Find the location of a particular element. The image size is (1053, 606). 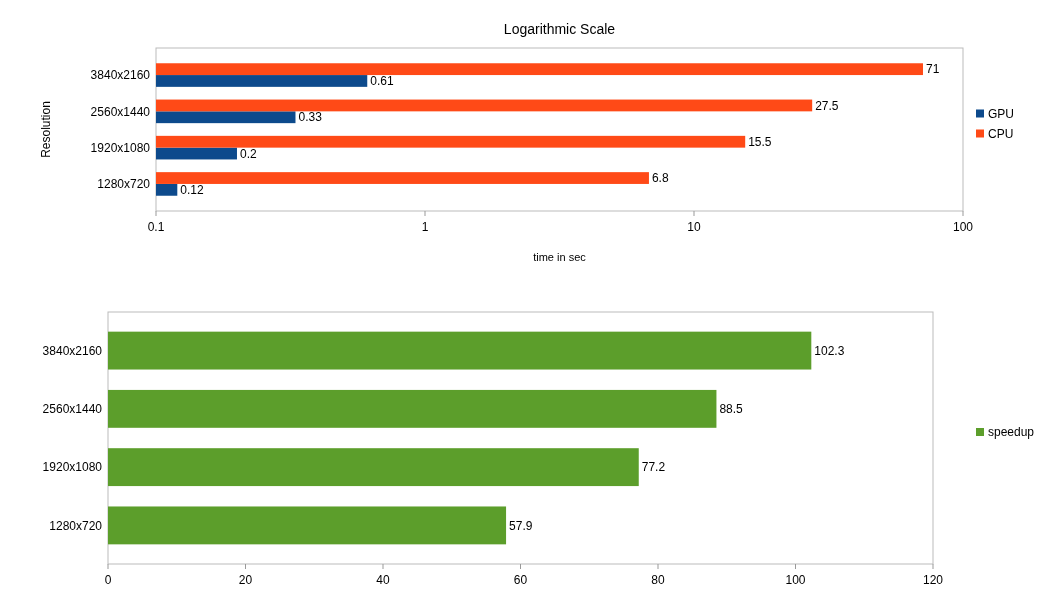

data-label: 15.5 is located at coordinates (760, 141).